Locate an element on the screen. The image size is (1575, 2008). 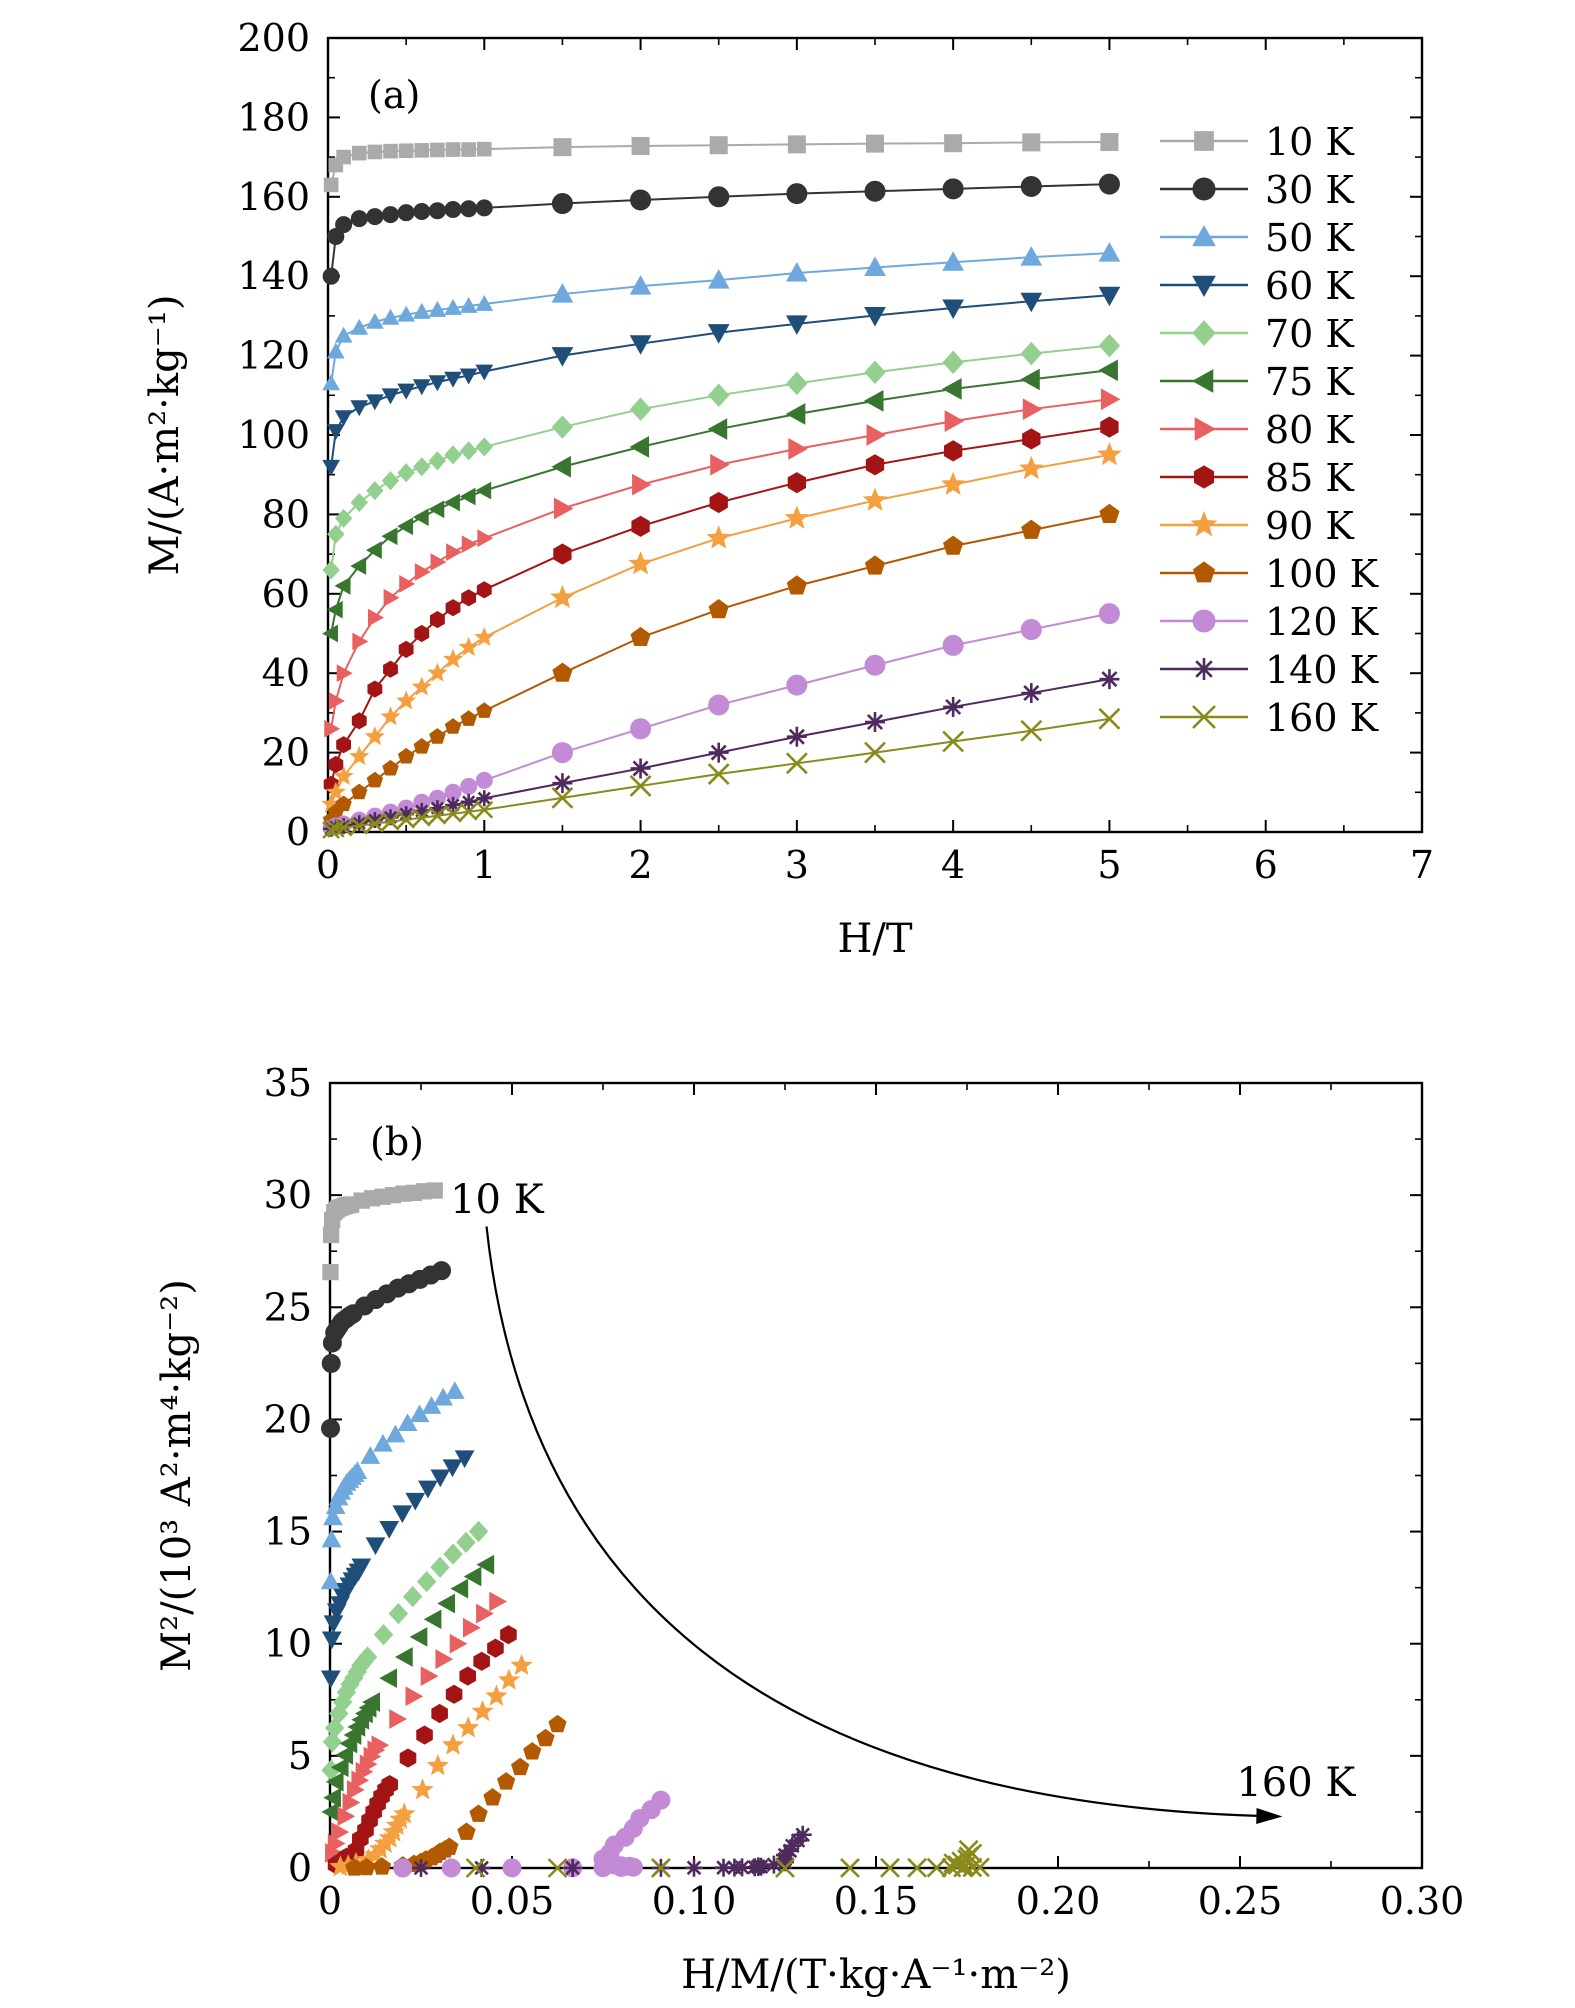
a-series-10k is located at coordinates (721, 163).